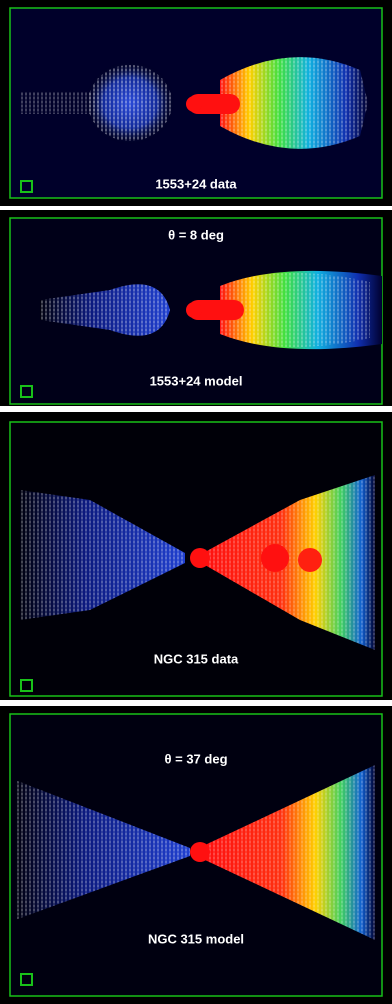  What do you see at coordinates (196, 183) in the screenshot?
I see `panel-label: 1553+24 data` at bounding box center [196, 183].